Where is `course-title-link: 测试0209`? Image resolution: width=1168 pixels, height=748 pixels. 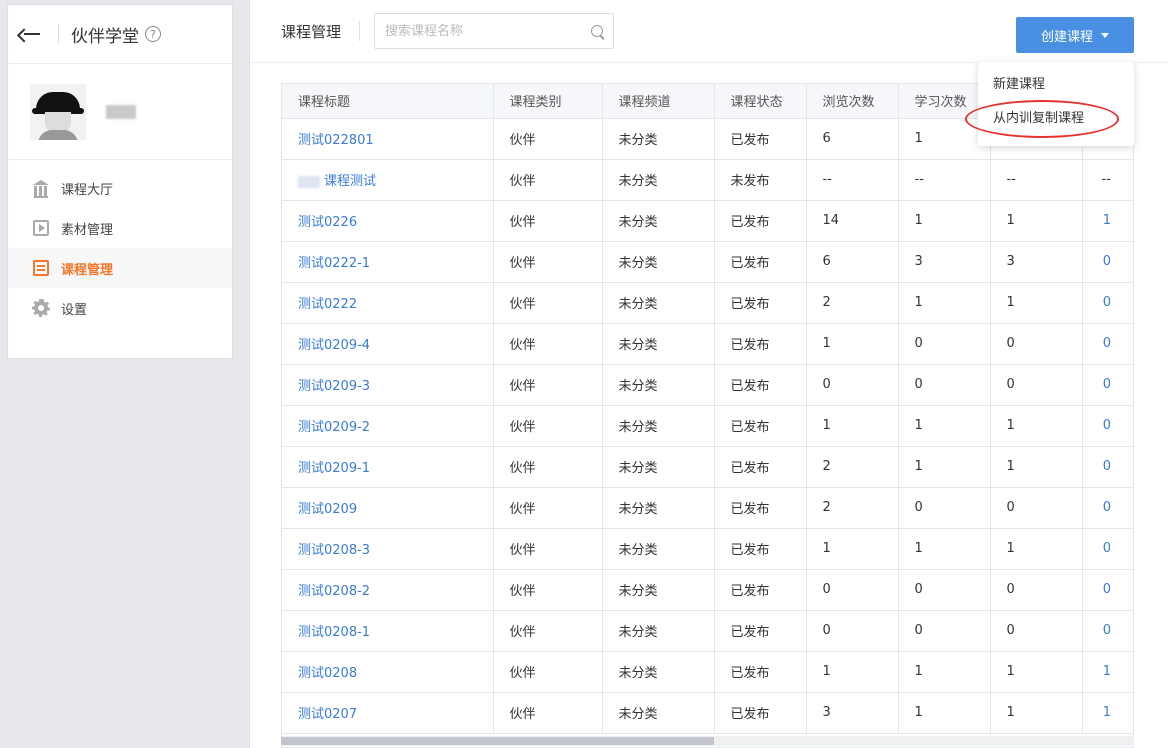 course-title-link: 测试0209 is located at coordinates (388, 508).